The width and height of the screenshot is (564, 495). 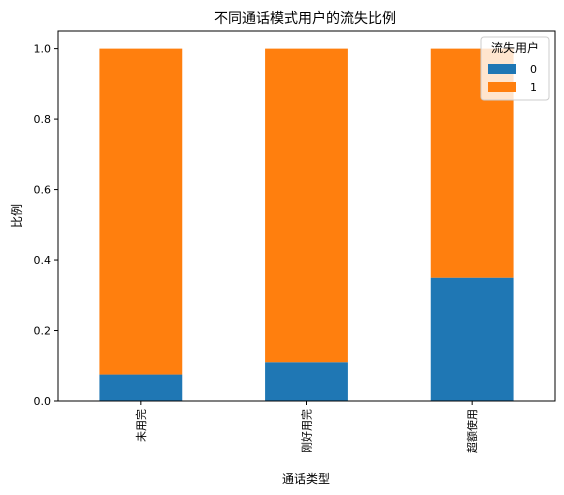 I want to click on y-tick-label-0: 0.0, so click(x=43, y=401).